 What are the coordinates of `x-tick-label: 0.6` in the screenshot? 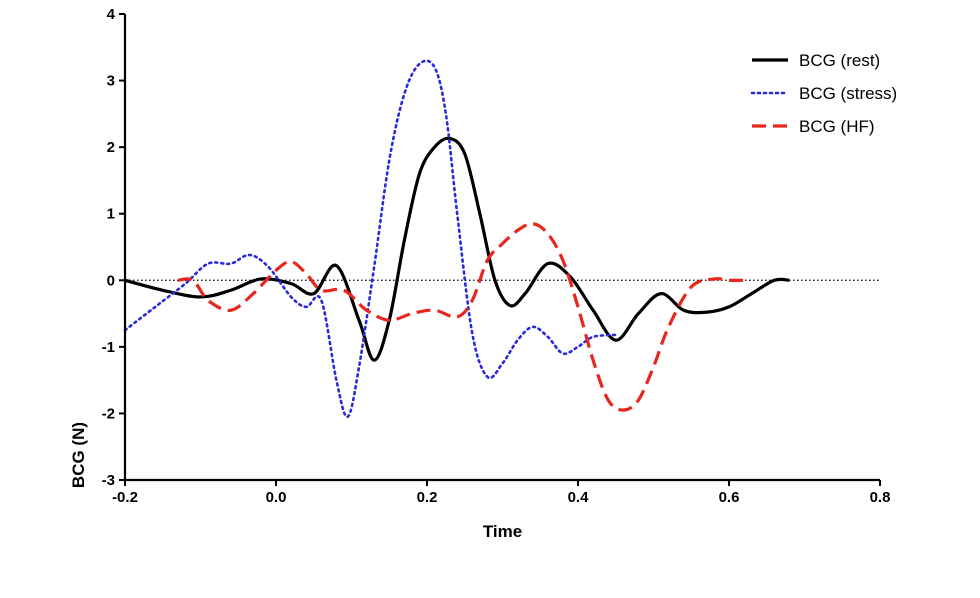 It's located at (729, 497).